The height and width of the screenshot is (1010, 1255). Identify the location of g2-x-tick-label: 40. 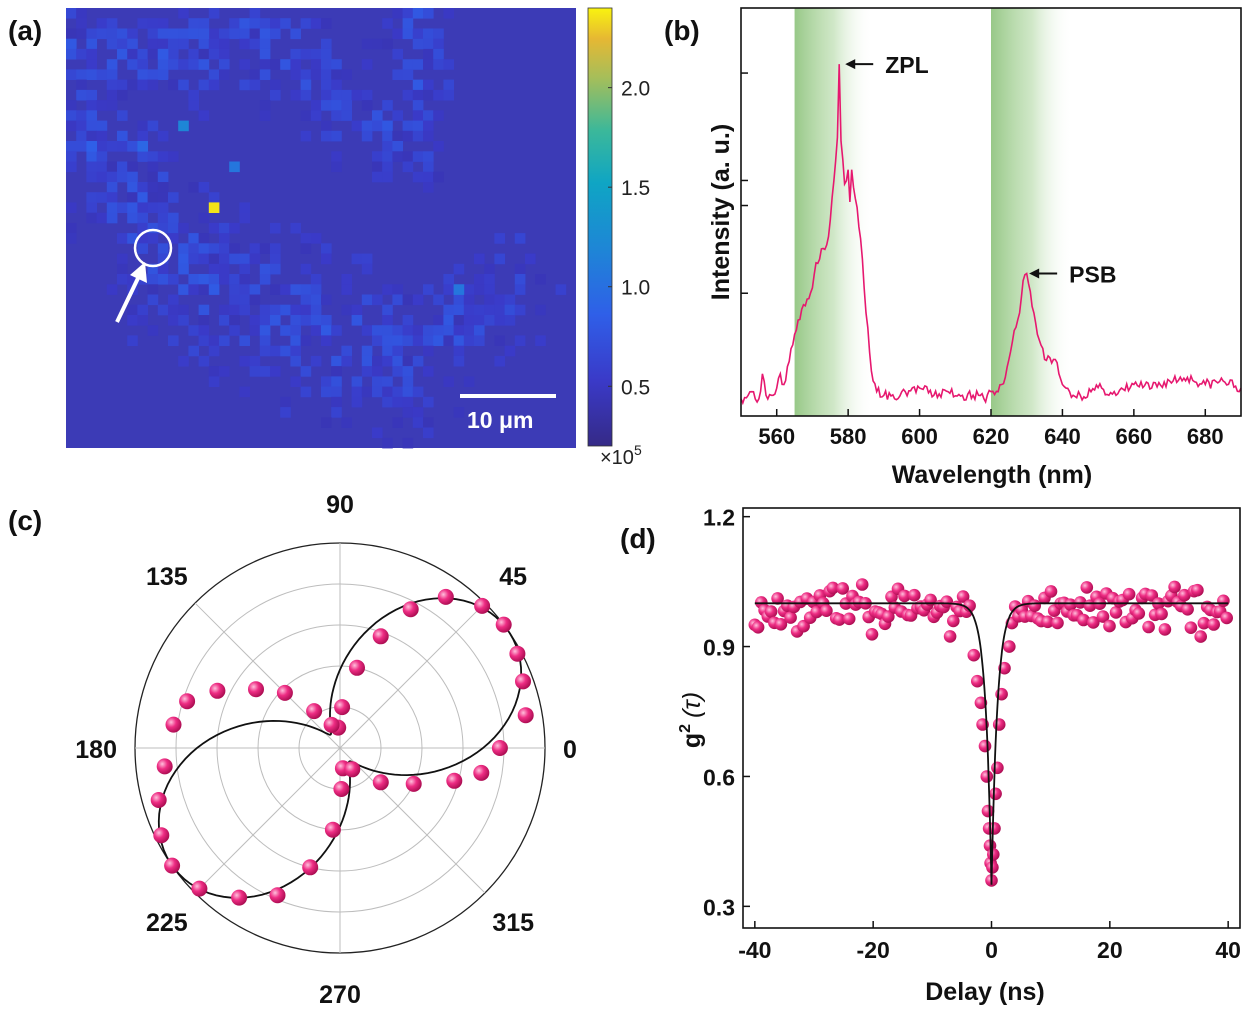
(1228, 950).